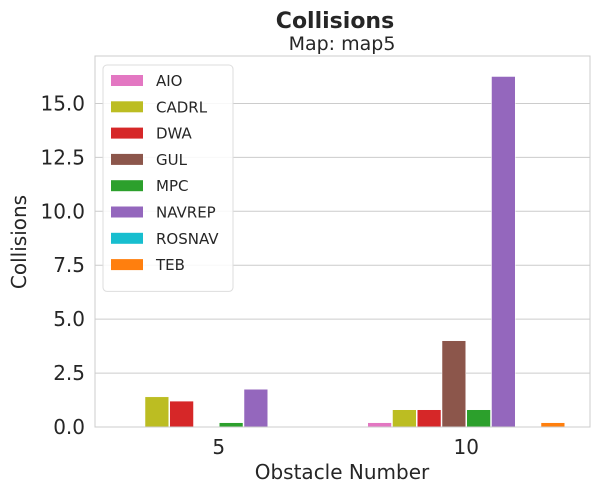 The height and width of the screenshot is (492, 600). Describe the element at coordinates (62, 103) in the screenshot. I see `y-tick-label: 15.0` at that location.